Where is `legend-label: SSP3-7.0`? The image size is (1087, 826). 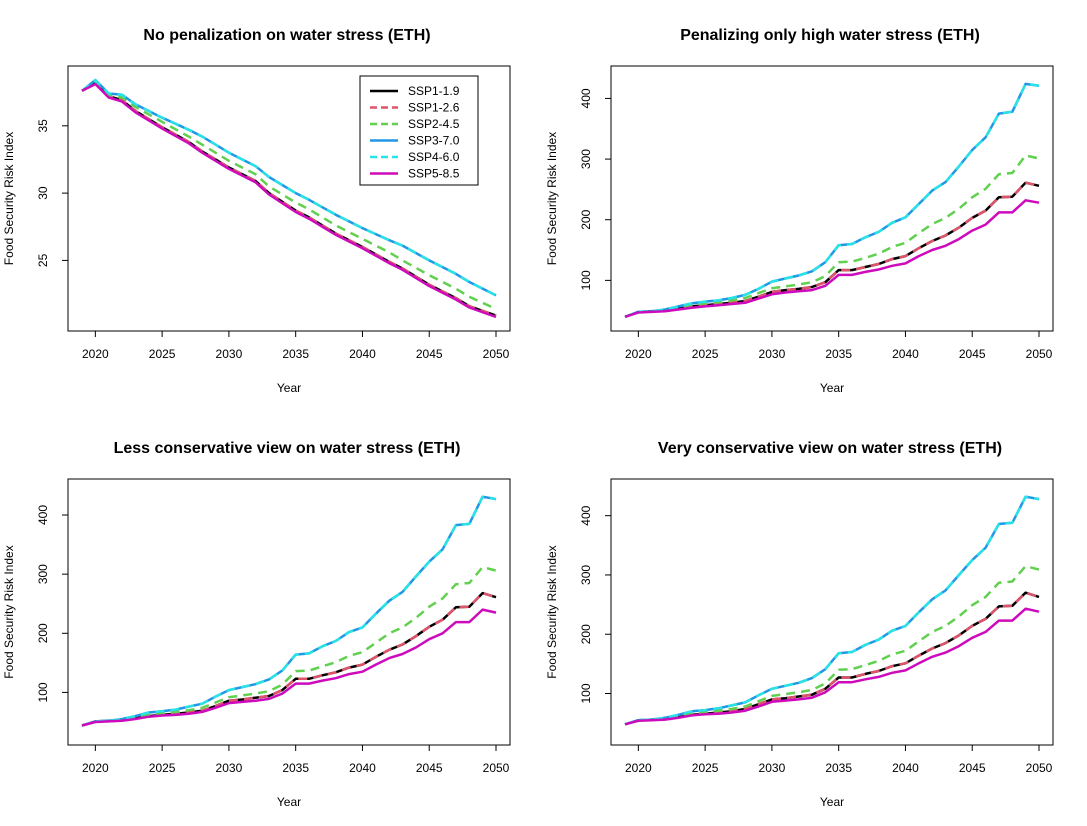
legend-label: SSP3-7.0 is located at coordinates (434, 141).